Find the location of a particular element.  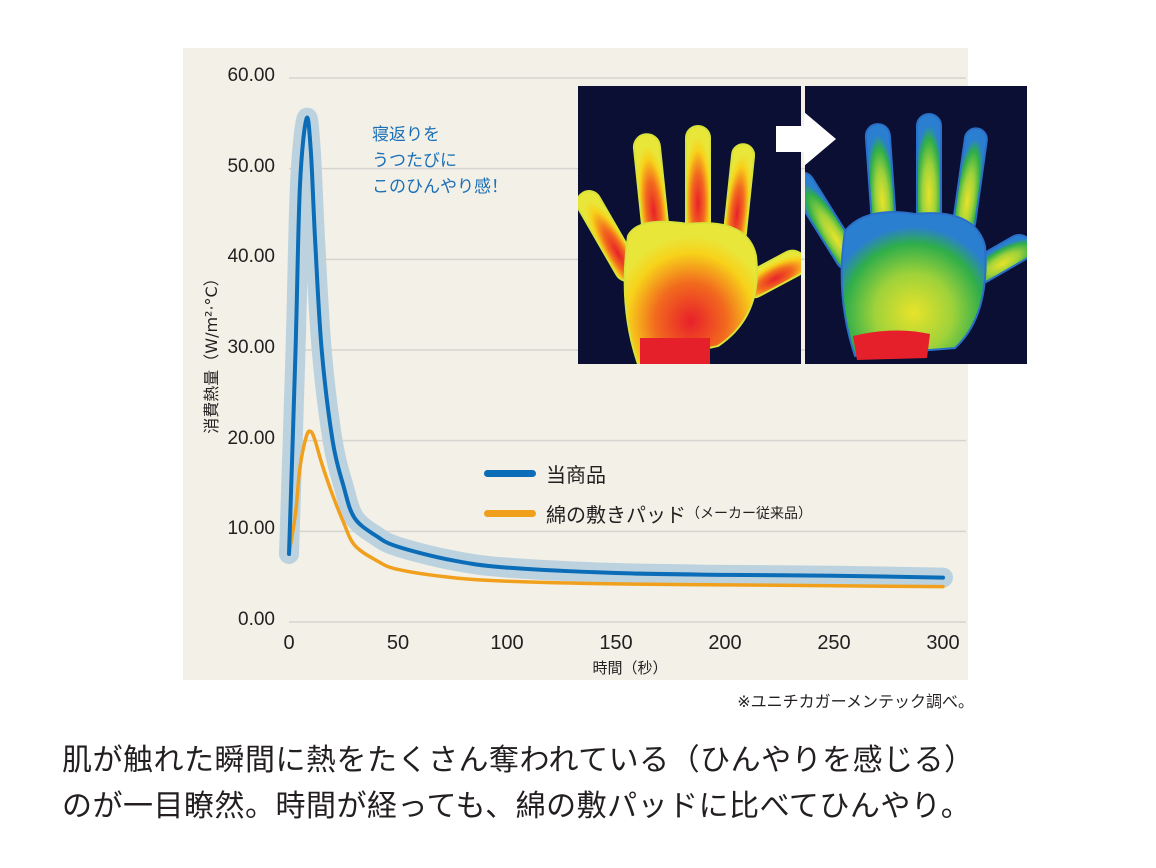

annotation-line: このひんやり感！ is located at coordinates (440, 187).